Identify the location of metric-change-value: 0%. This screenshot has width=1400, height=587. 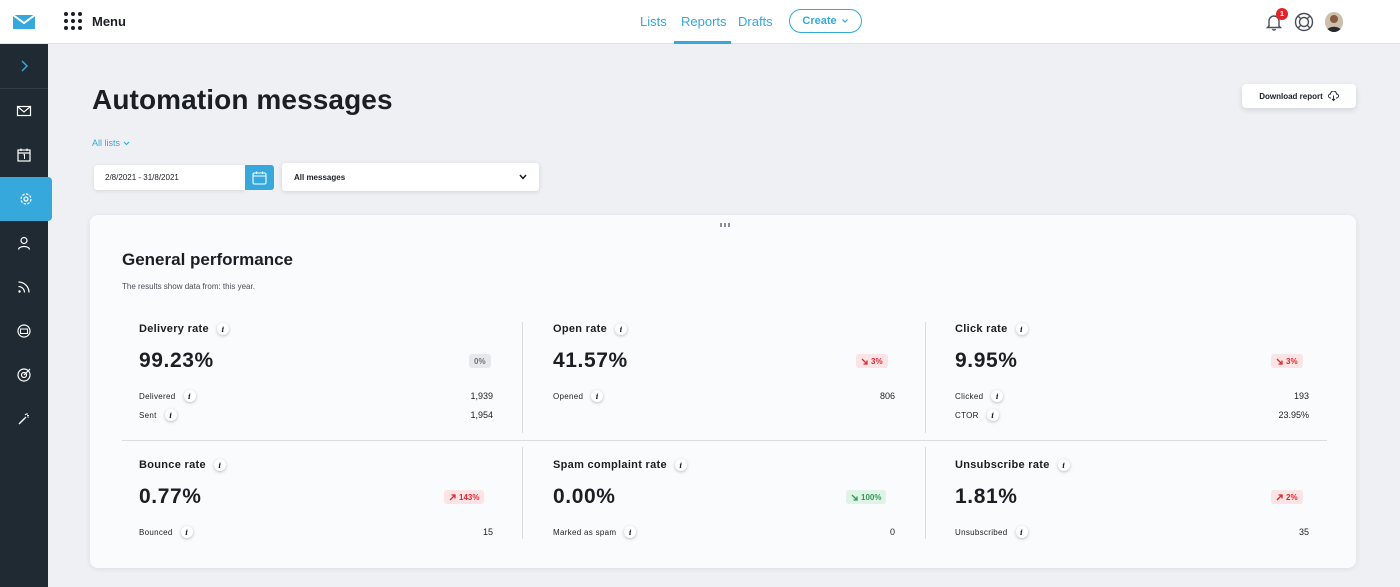
(480, 361).